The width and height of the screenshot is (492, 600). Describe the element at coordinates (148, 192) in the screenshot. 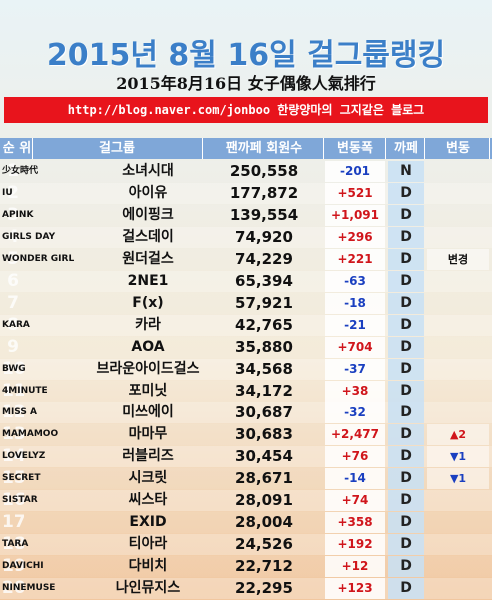

I see `group-name: 아이유` at that location.